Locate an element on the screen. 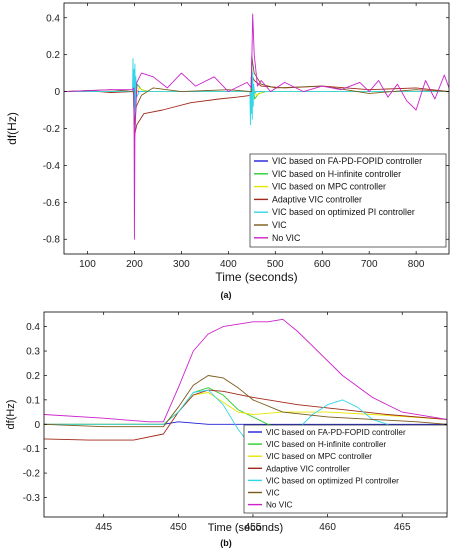 Image resolution: width=453 pixels, height=550 pixels. x-tick-label-6: 700 is located at coordinates (369, 264).